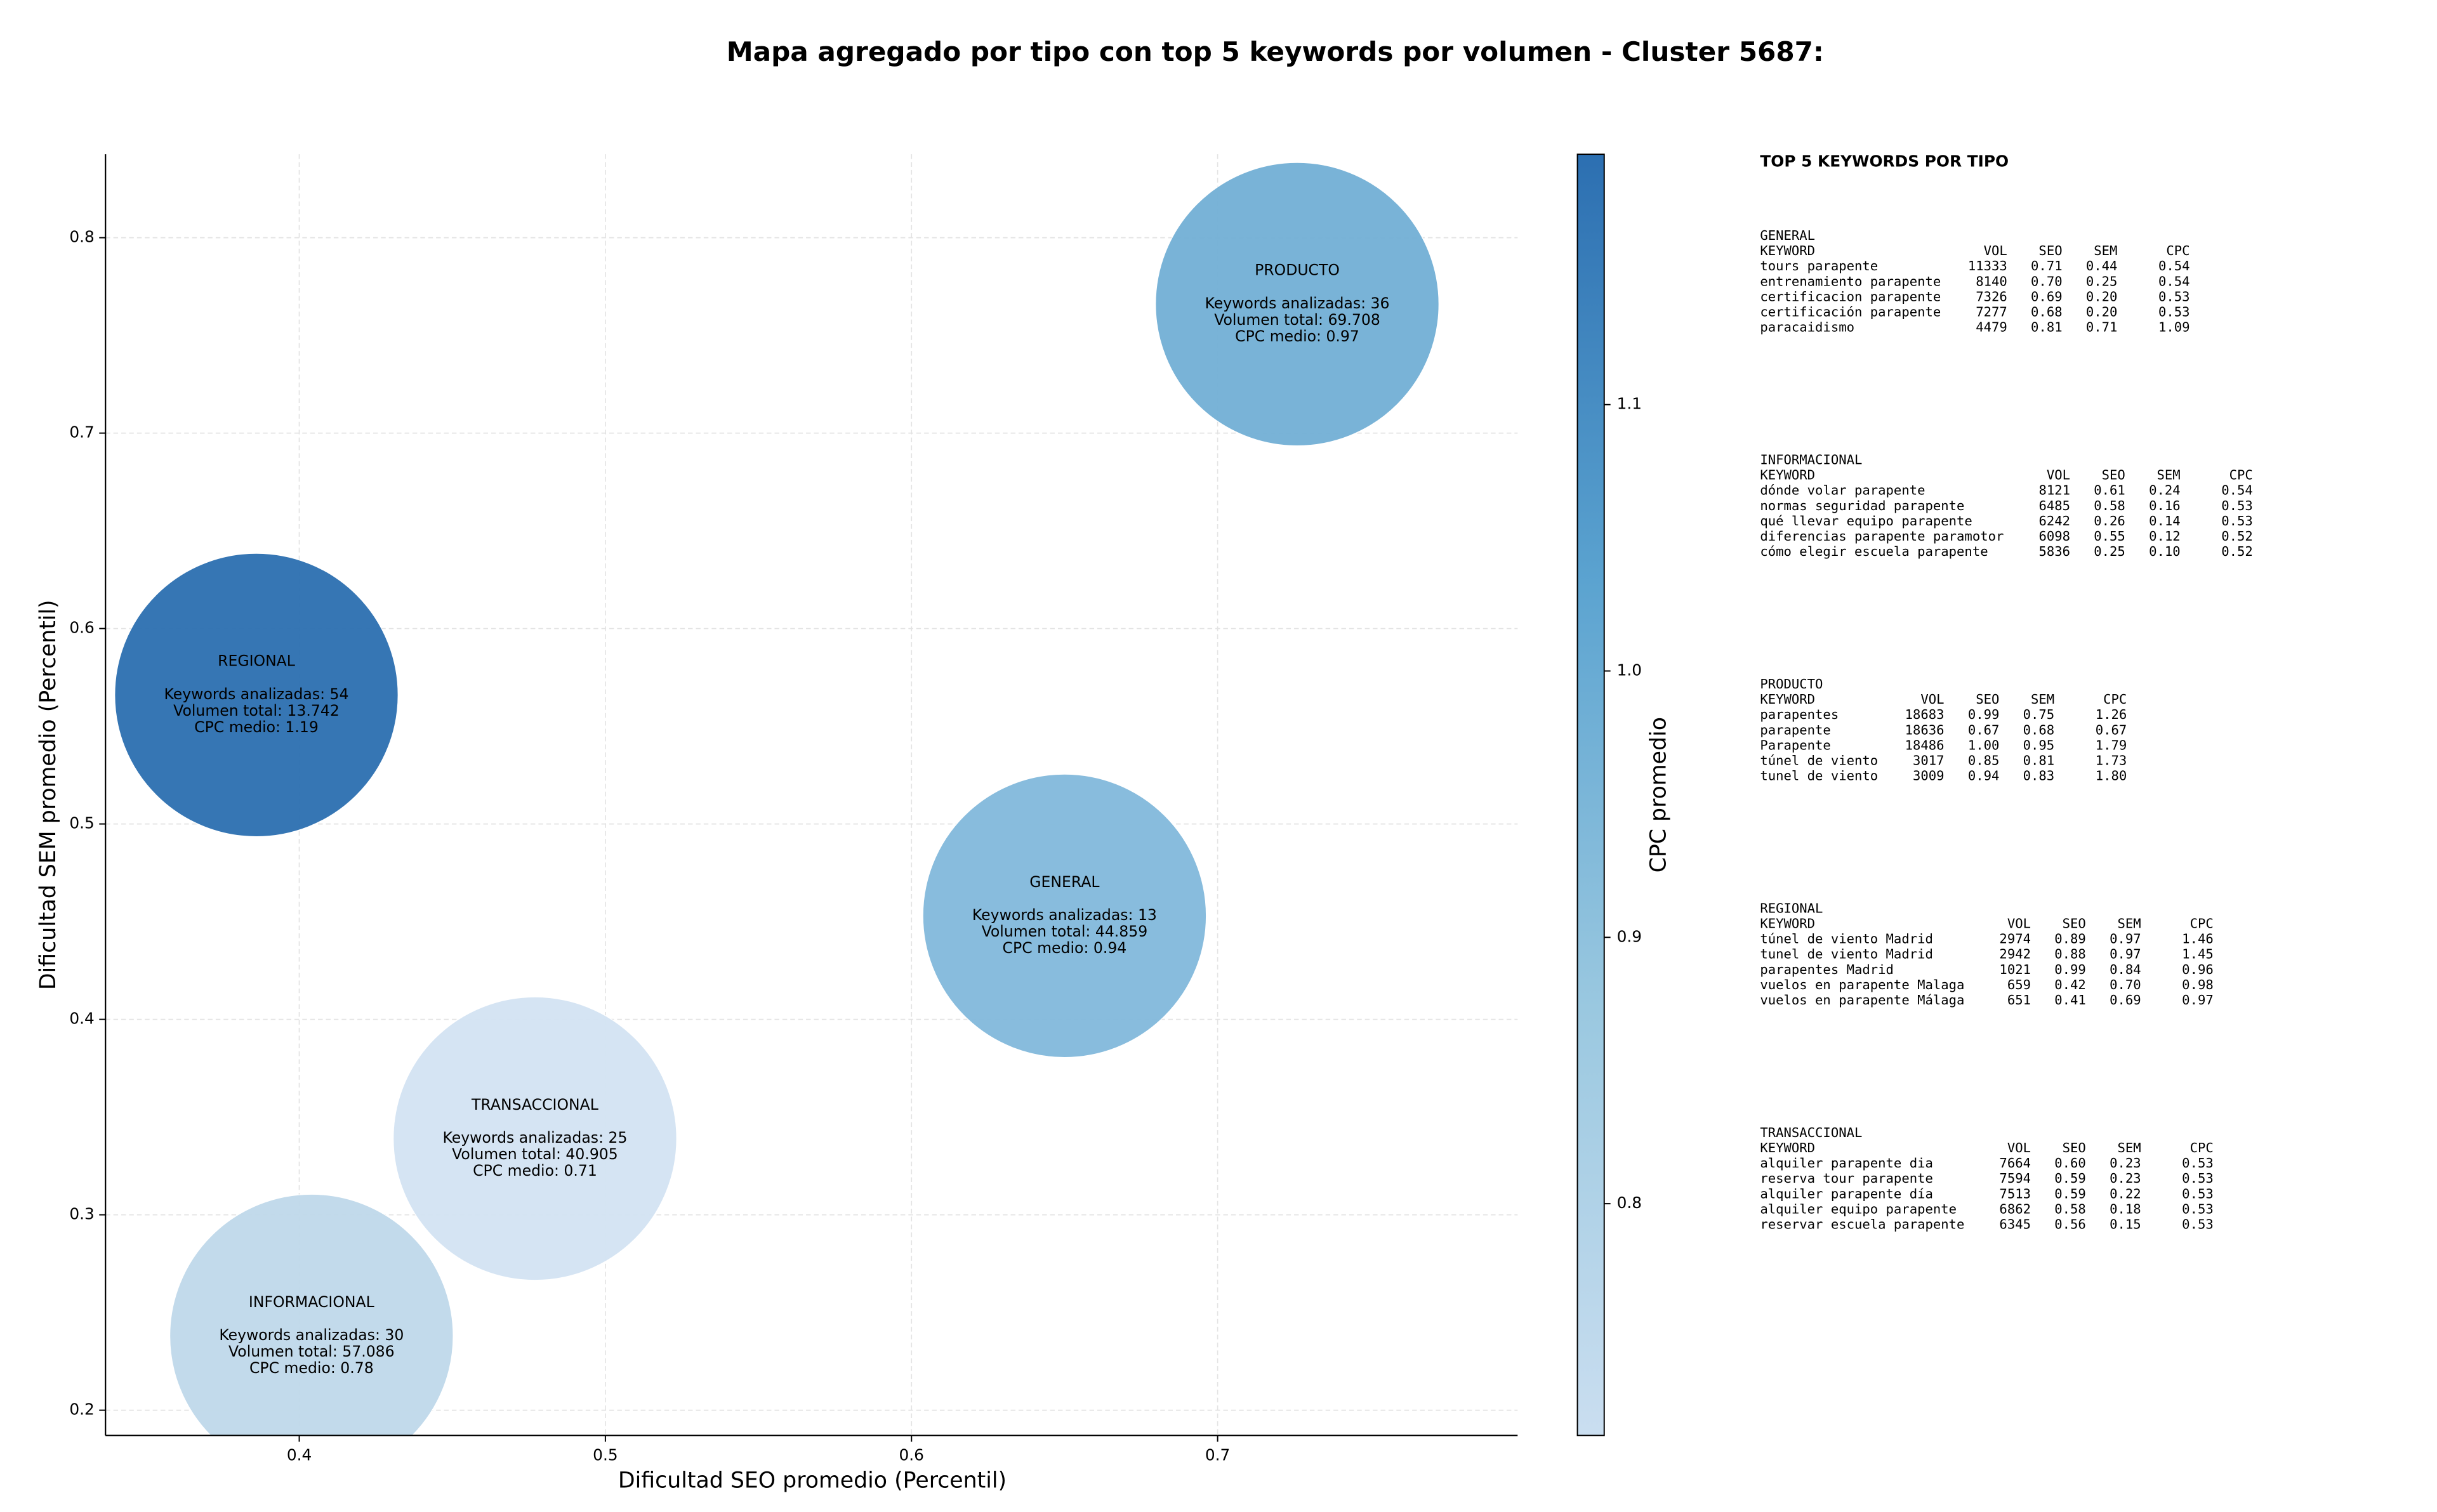  What do you see at coordinates (81, 823) in the screenshot?
I see `y-tick-label: 0.5` at bounding box center [81, 823].